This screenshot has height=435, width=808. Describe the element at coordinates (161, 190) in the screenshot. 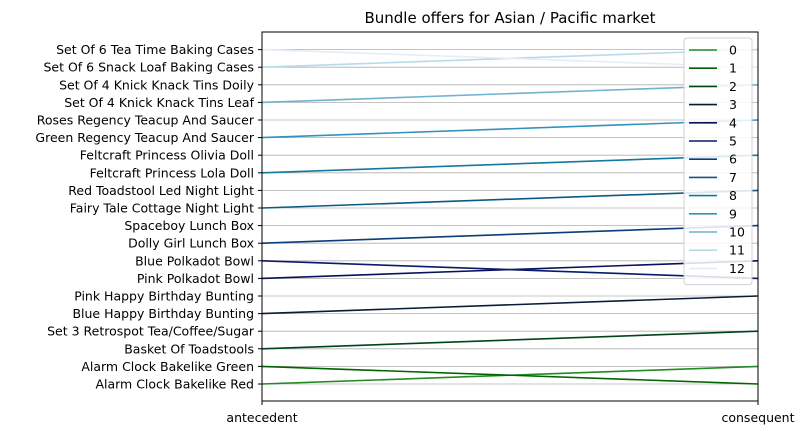

I see `y-tick-label-red-toadstool-led-night-light: Red Toadstool Led Night Light` at that location.